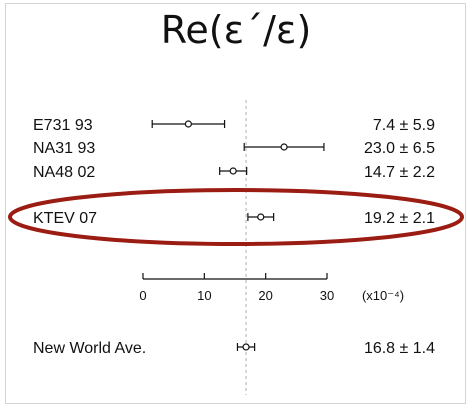  Describe the element at coordinates (327, 295) in the screenshot. I see `x-tick-label-30: 30` at that location.